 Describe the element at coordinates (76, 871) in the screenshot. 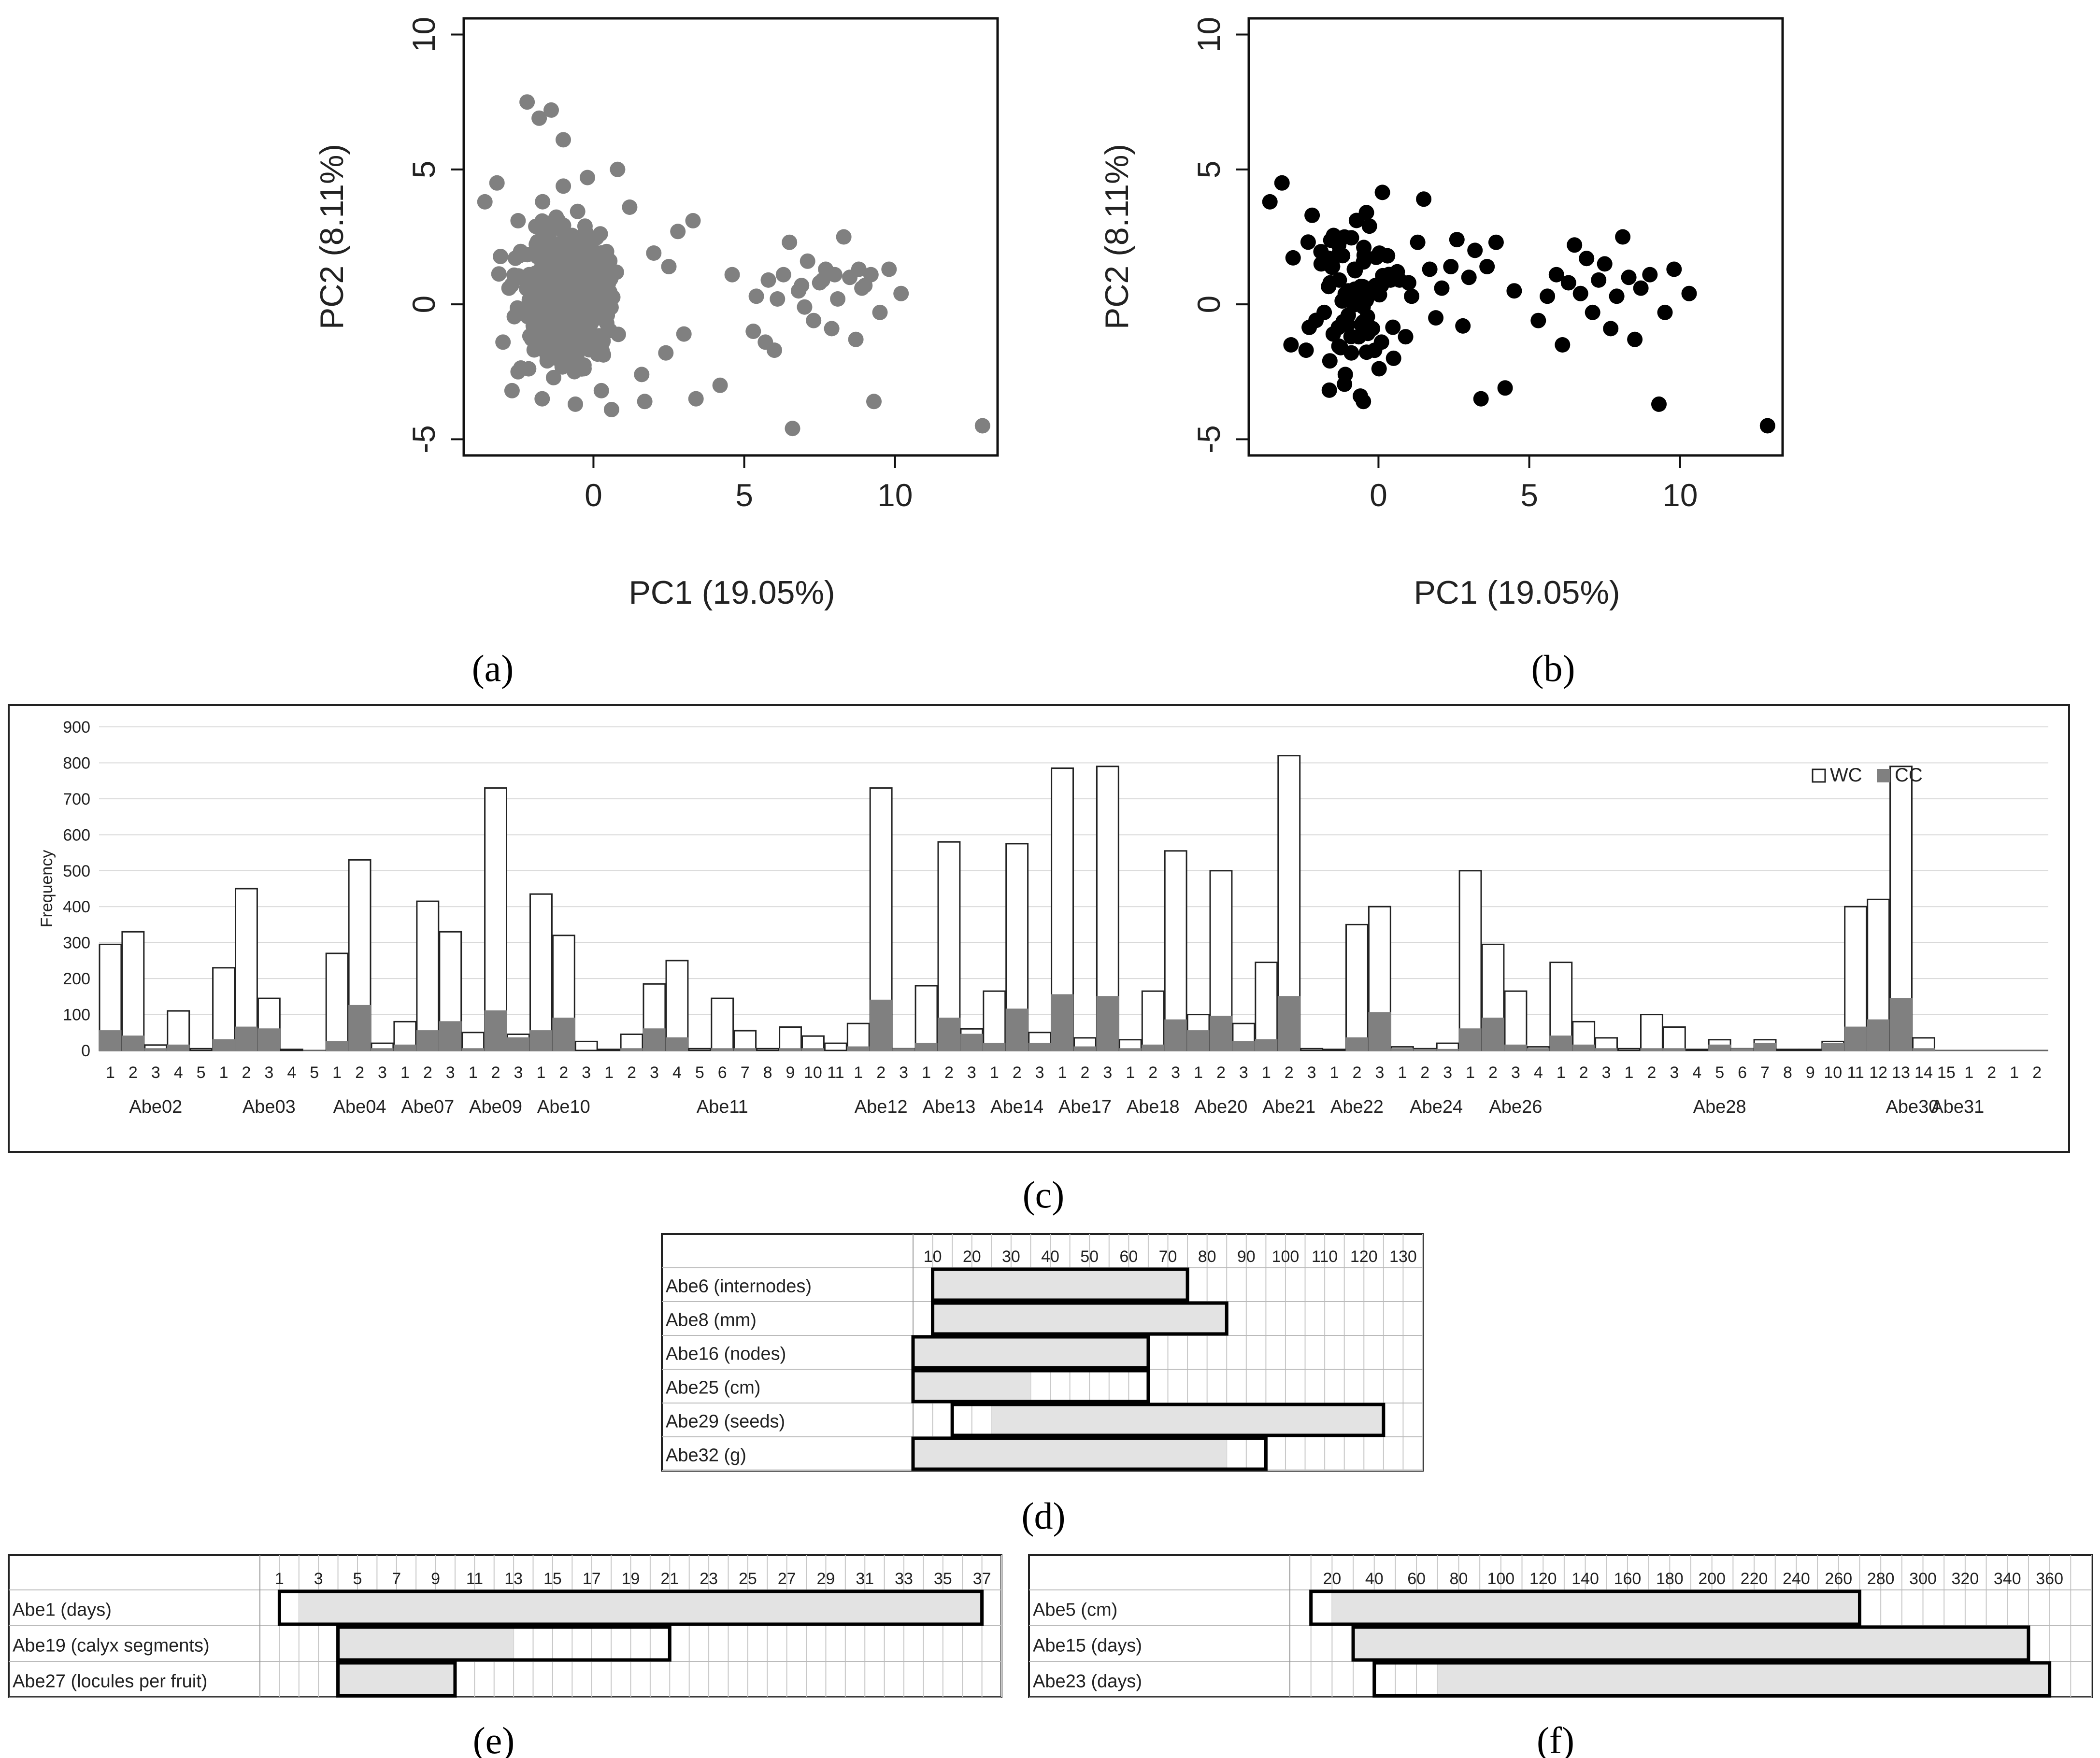

I see `y-tick-label: 500` at that location.